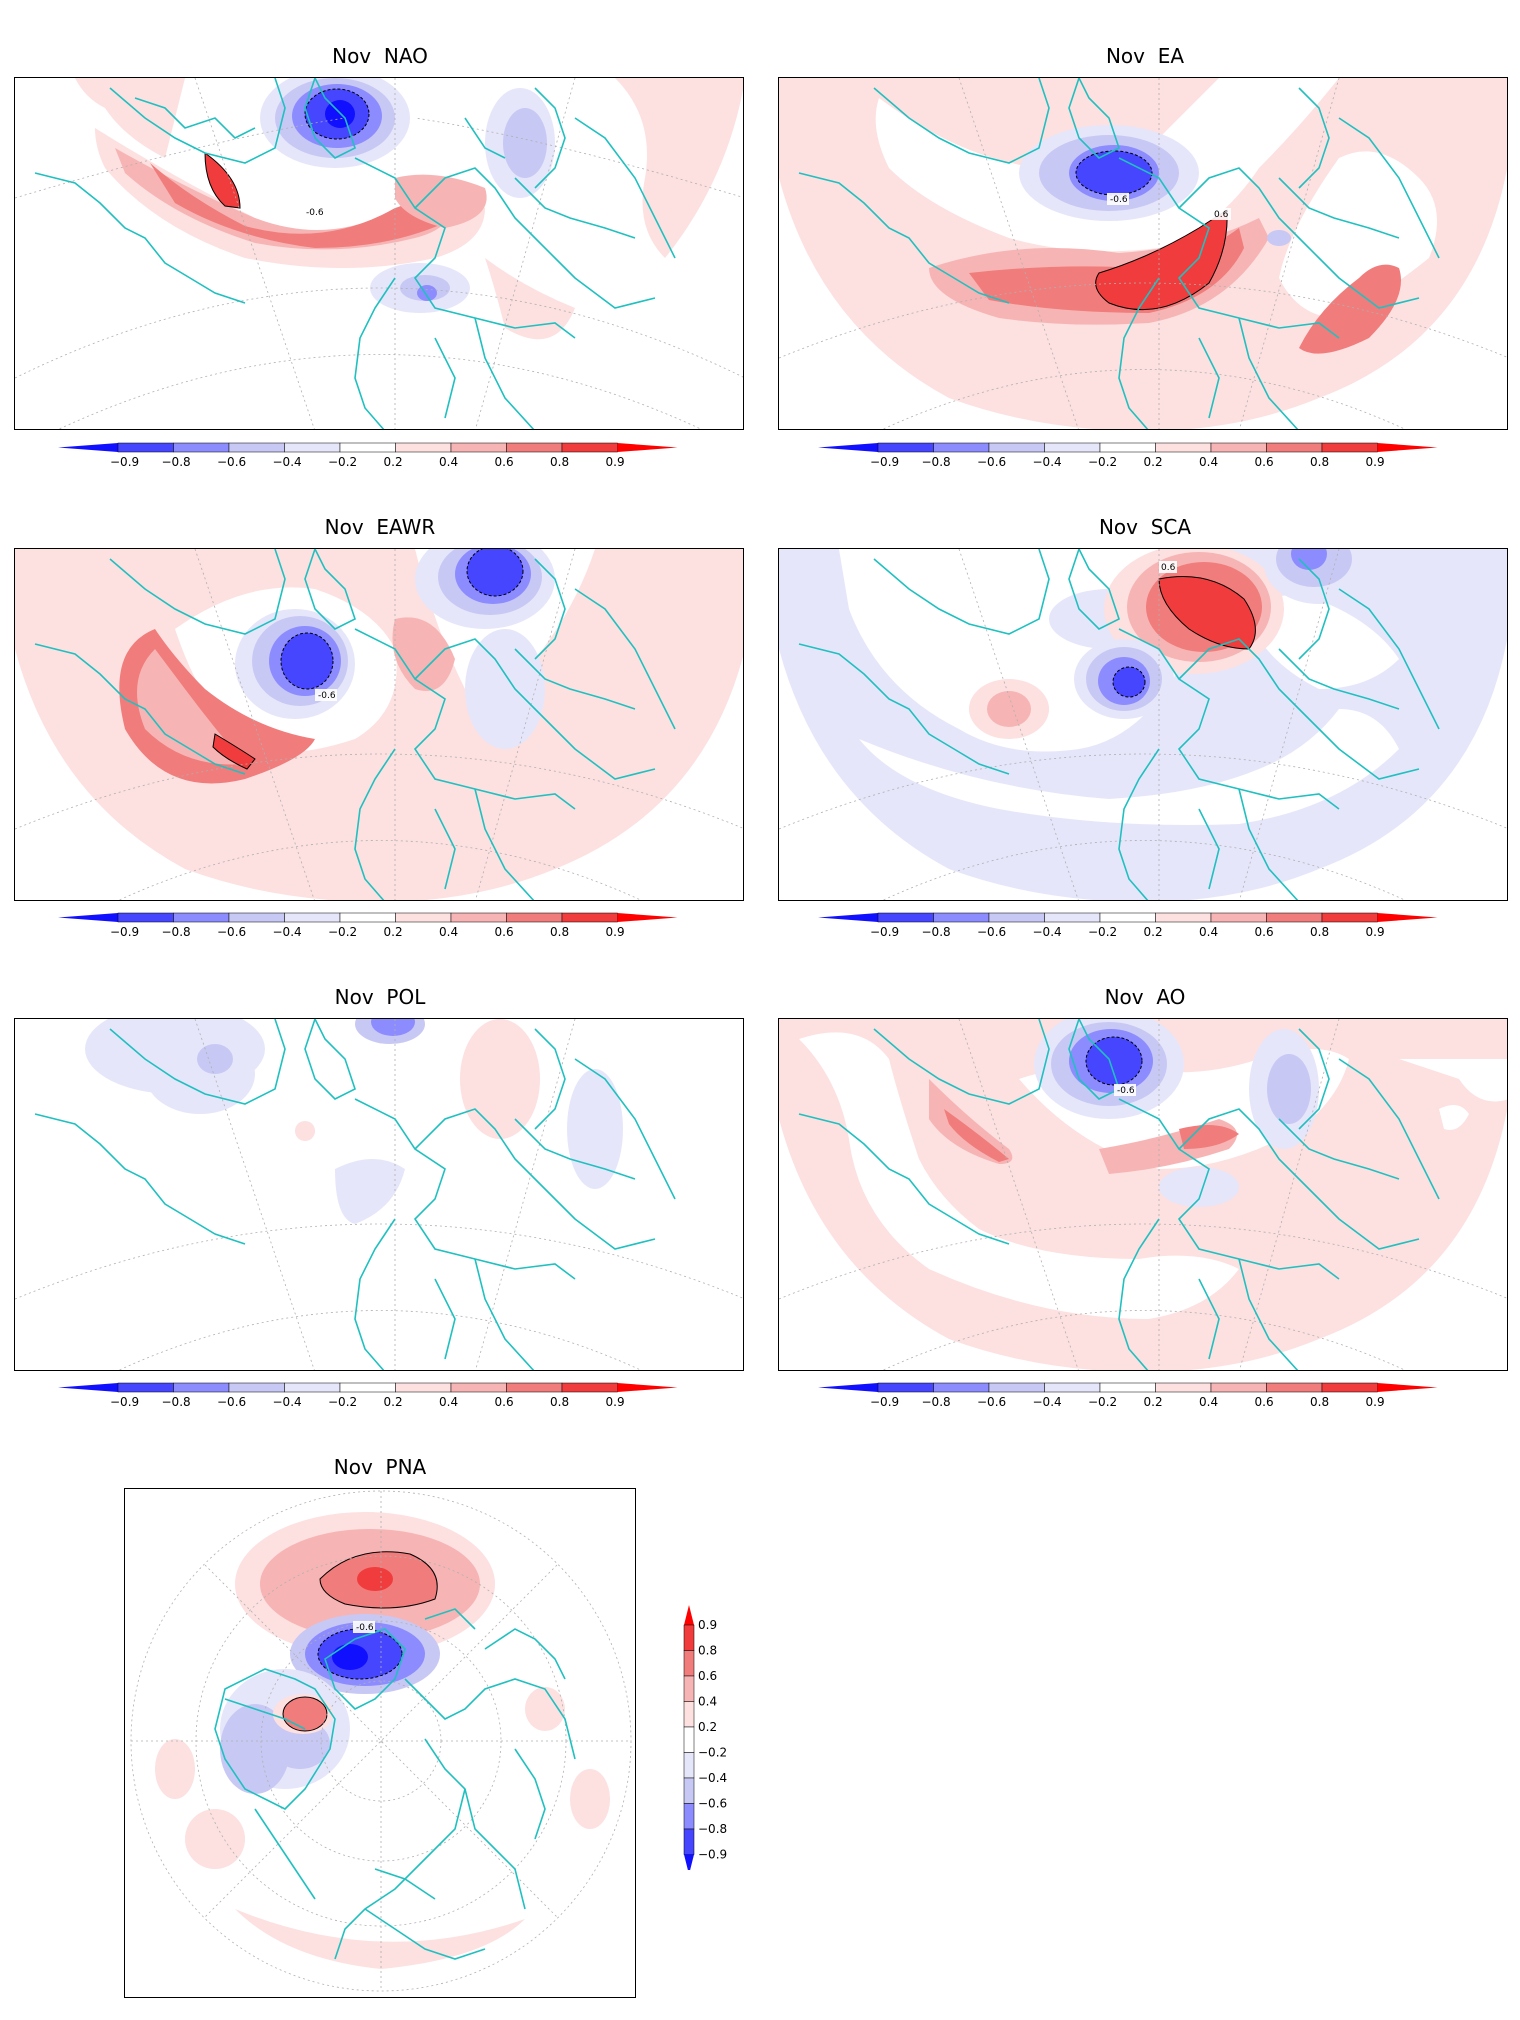  Describe the element at coordinates (1145, 997) in the screenshot. I see `panel-title-ao: Nov AO` at that location.